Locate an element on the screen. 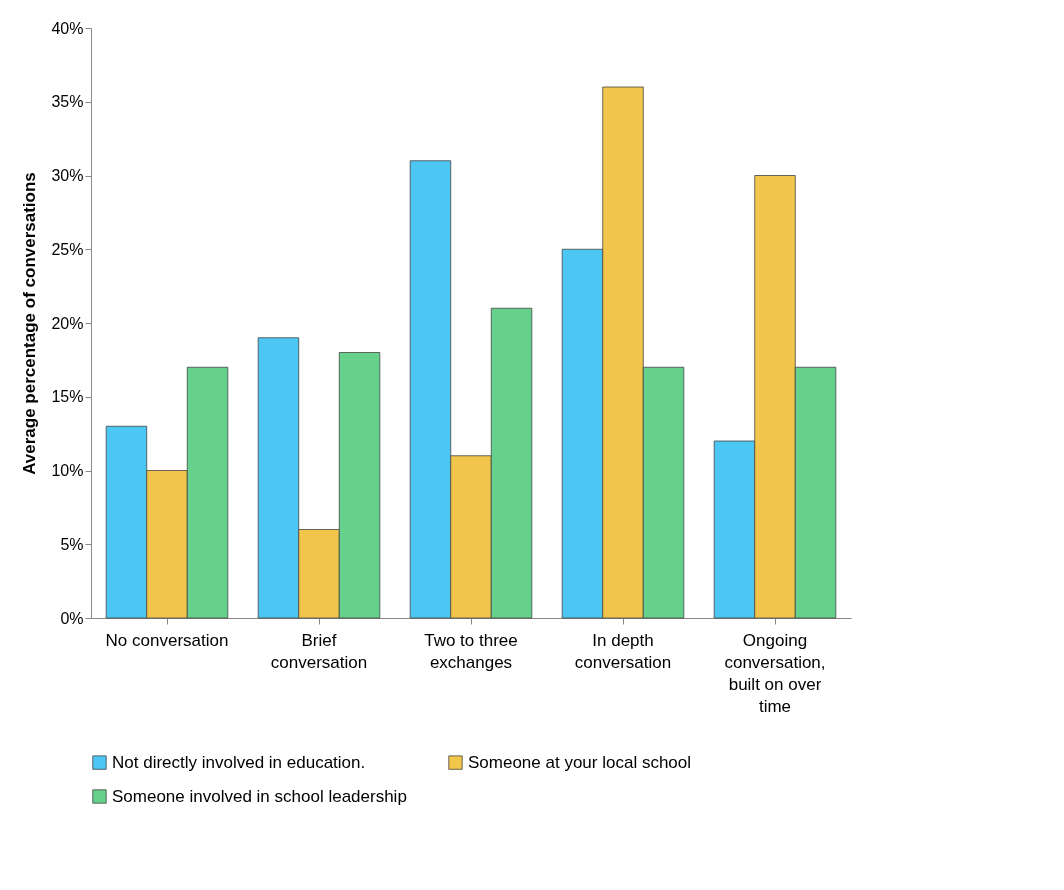 Image resolution: width=1064 pixels, height=890 pixels. y-tick-label: 25% is located at coordinates (67, 249).